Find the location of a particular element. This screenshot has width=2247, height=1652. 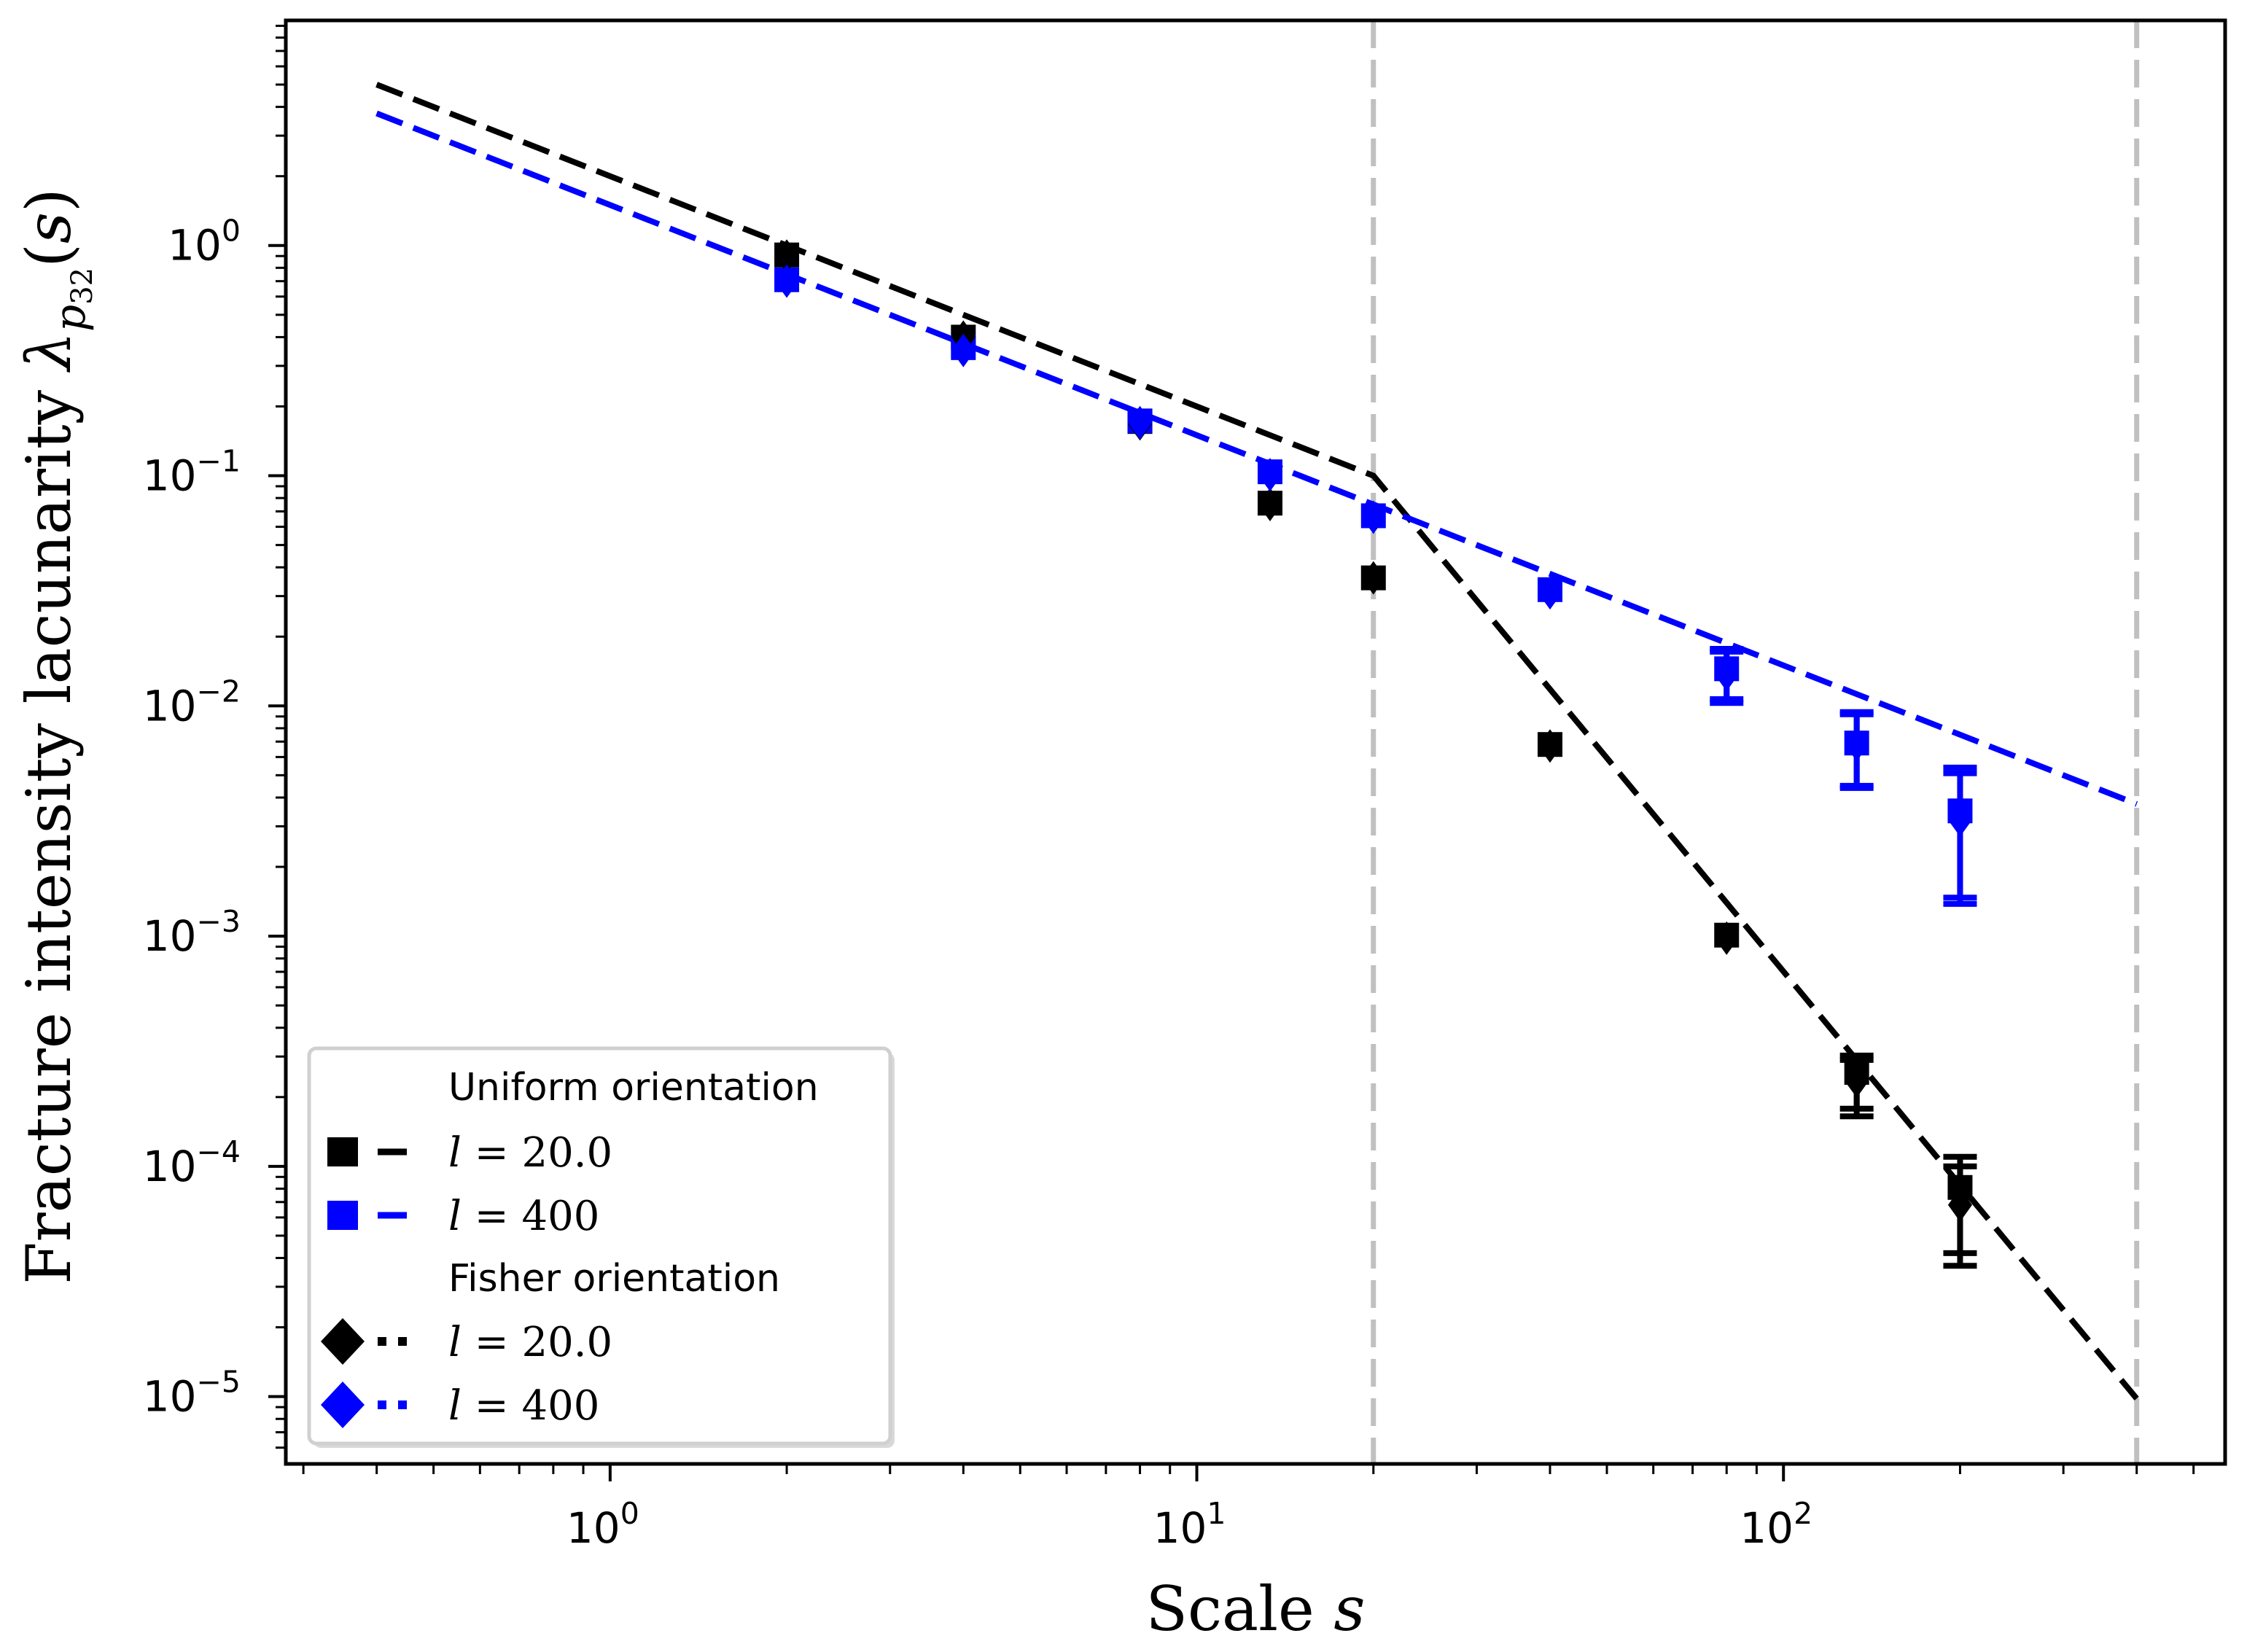

x-tick-label: 10⁰ is located at coordinates (602, 1524).